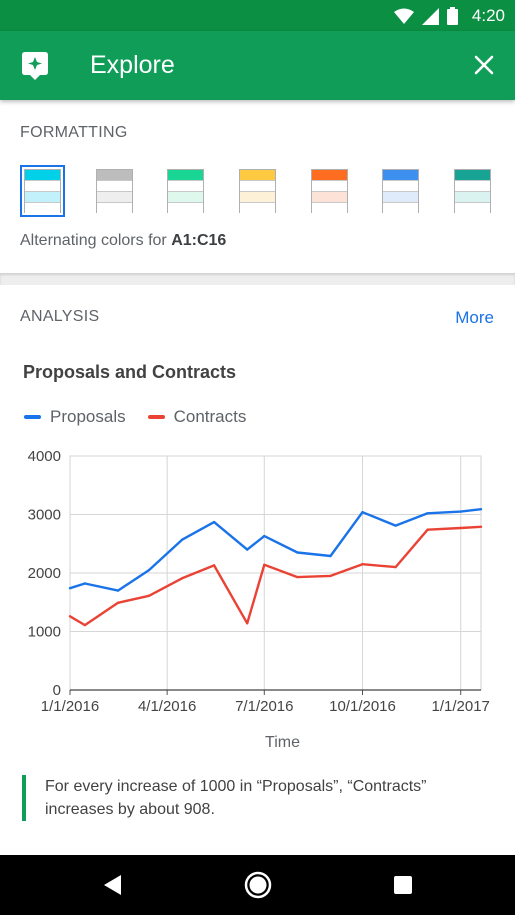 The height and width of the screenshot is (915, 515). I want to click on swatch-yellow, so click(257, 191).